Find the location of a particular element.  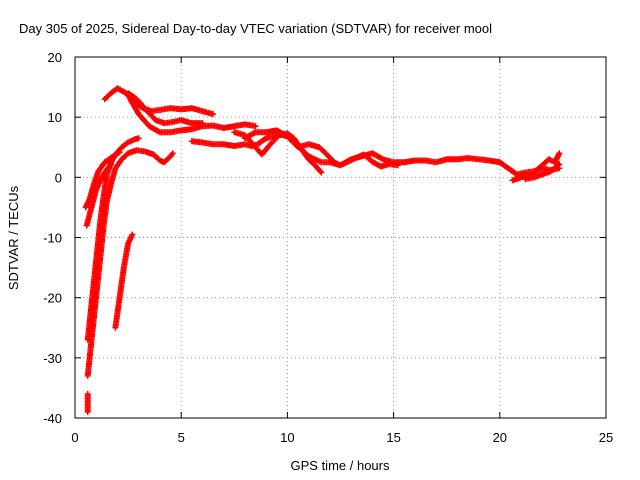

y-axis-label: SDTVAR / TECUs is located at coordinates (13, 237).